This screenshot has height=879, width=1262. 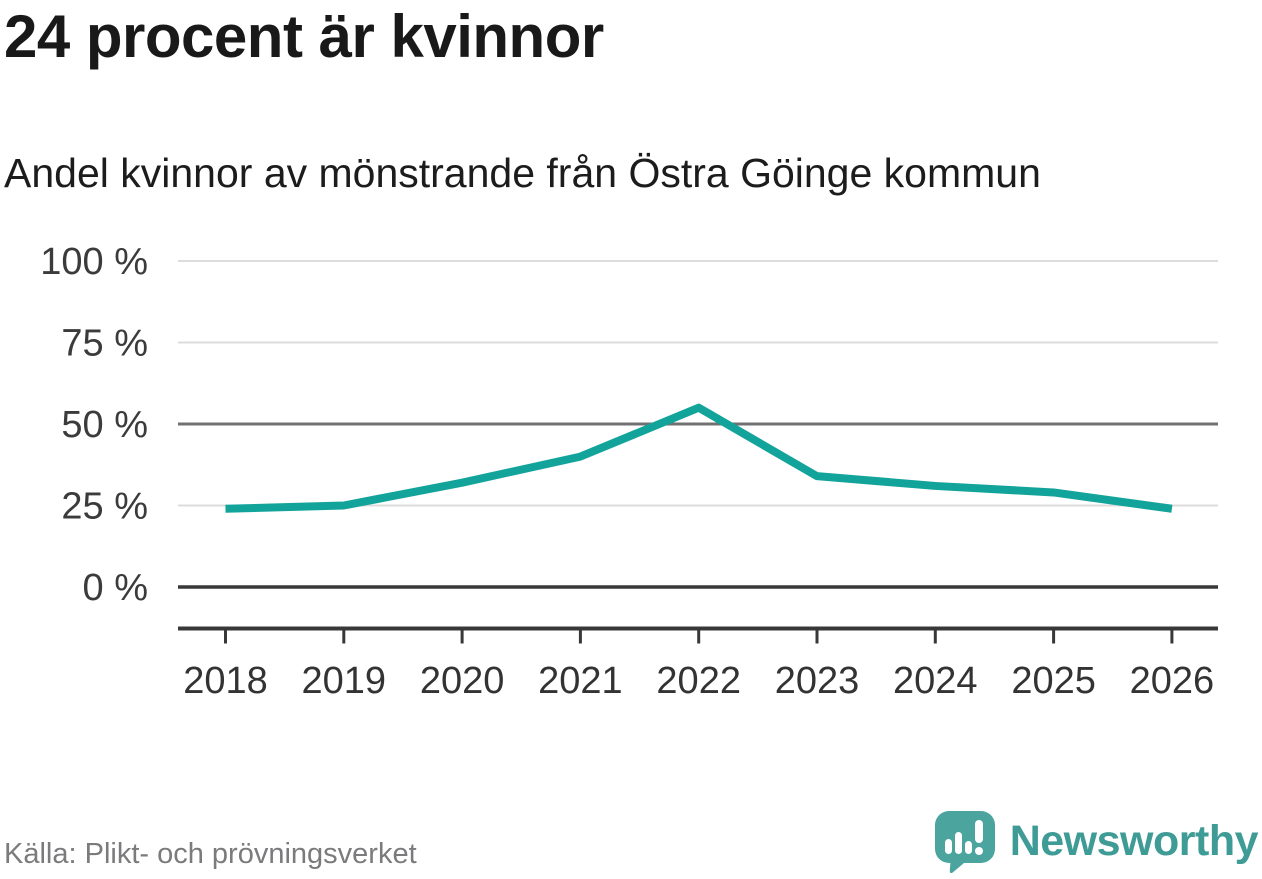 What do you see at coordinates (344, 681) in the screenshot?
I see `x-tick-label: 2019` at bounding box center [344, 681].